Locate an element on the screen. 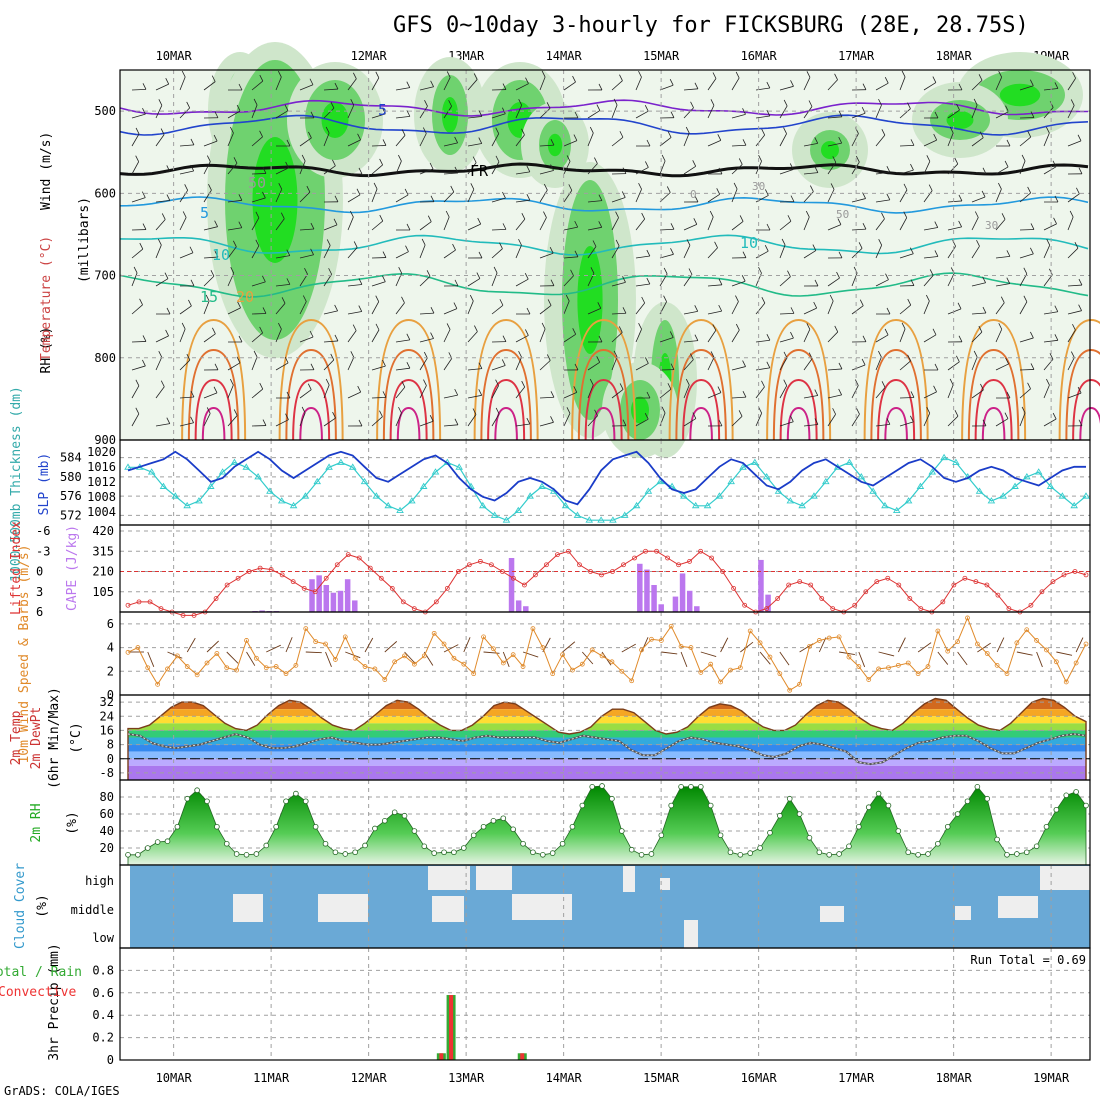 The image size is (1100, 1100). thickness-axis-label: 1000-500mb Thickness (dm) is located at coordinates (16, 484).